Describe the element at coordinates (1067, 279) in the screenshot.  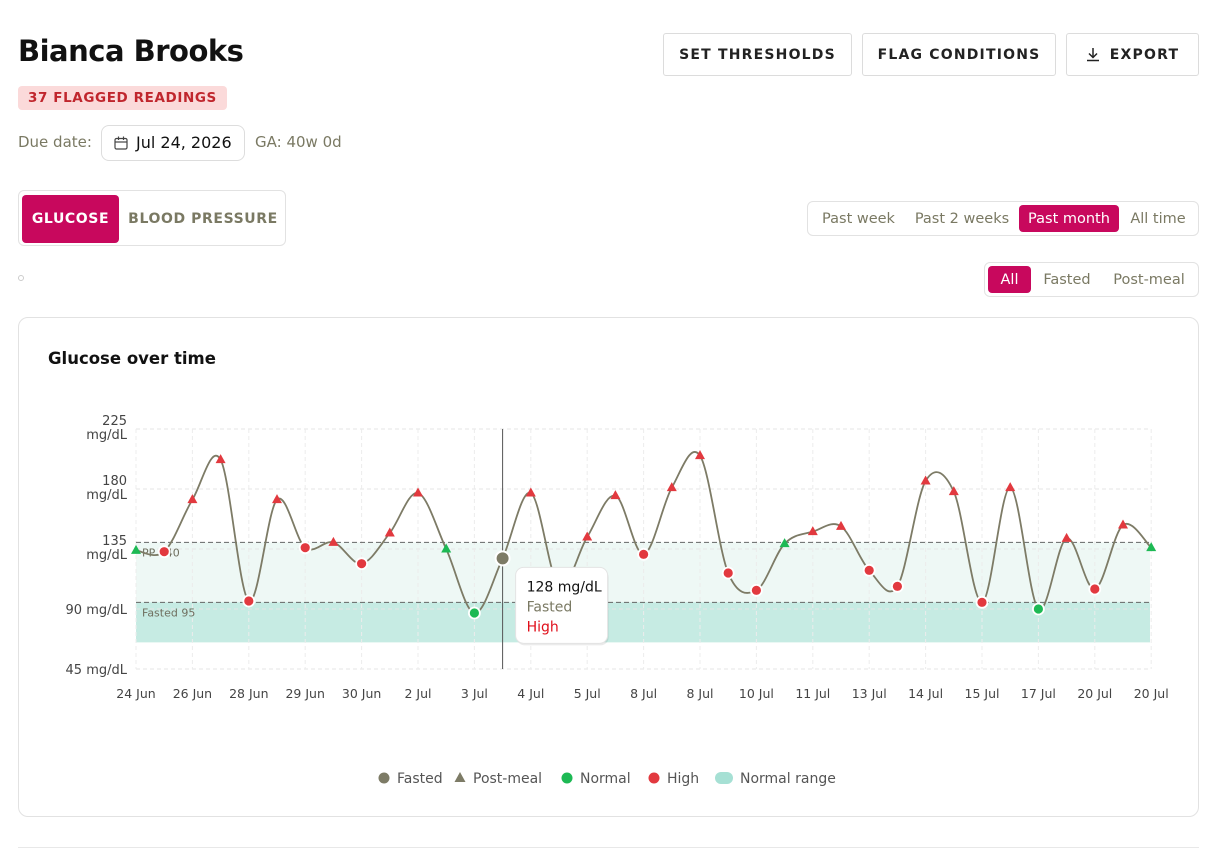
I see `filter-fasted: Fasted` at that location.